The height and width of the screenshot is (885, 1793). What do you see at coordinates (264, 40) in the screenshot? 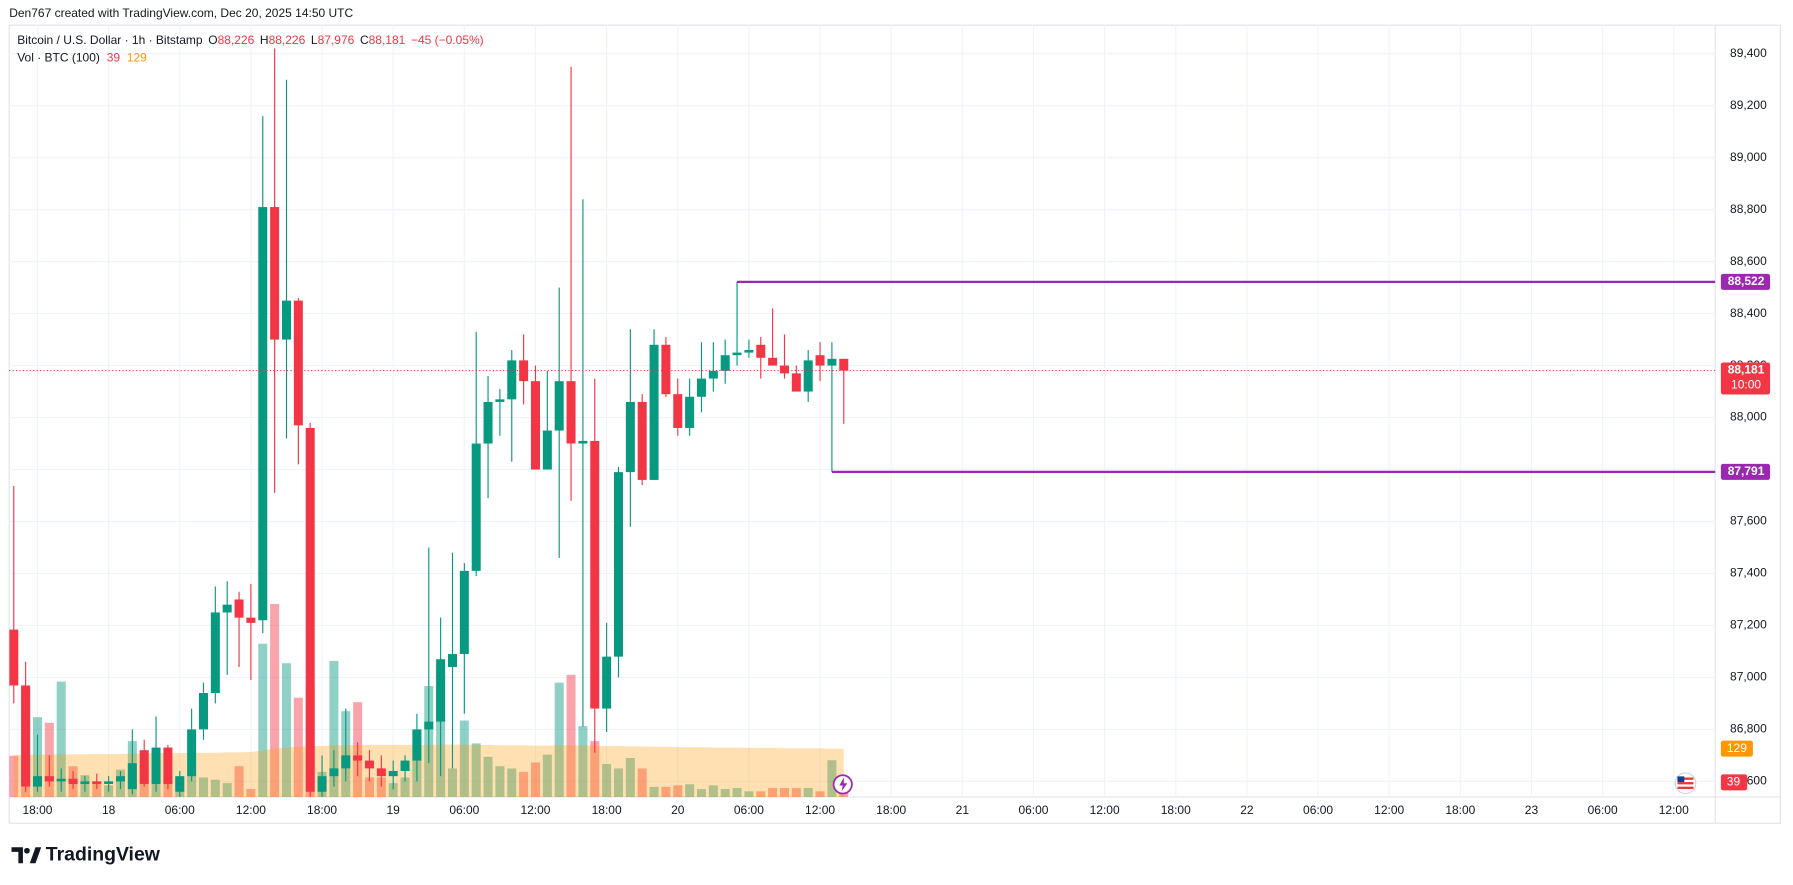
I see `legend-high-label: H` at bounding box center [264, 40].